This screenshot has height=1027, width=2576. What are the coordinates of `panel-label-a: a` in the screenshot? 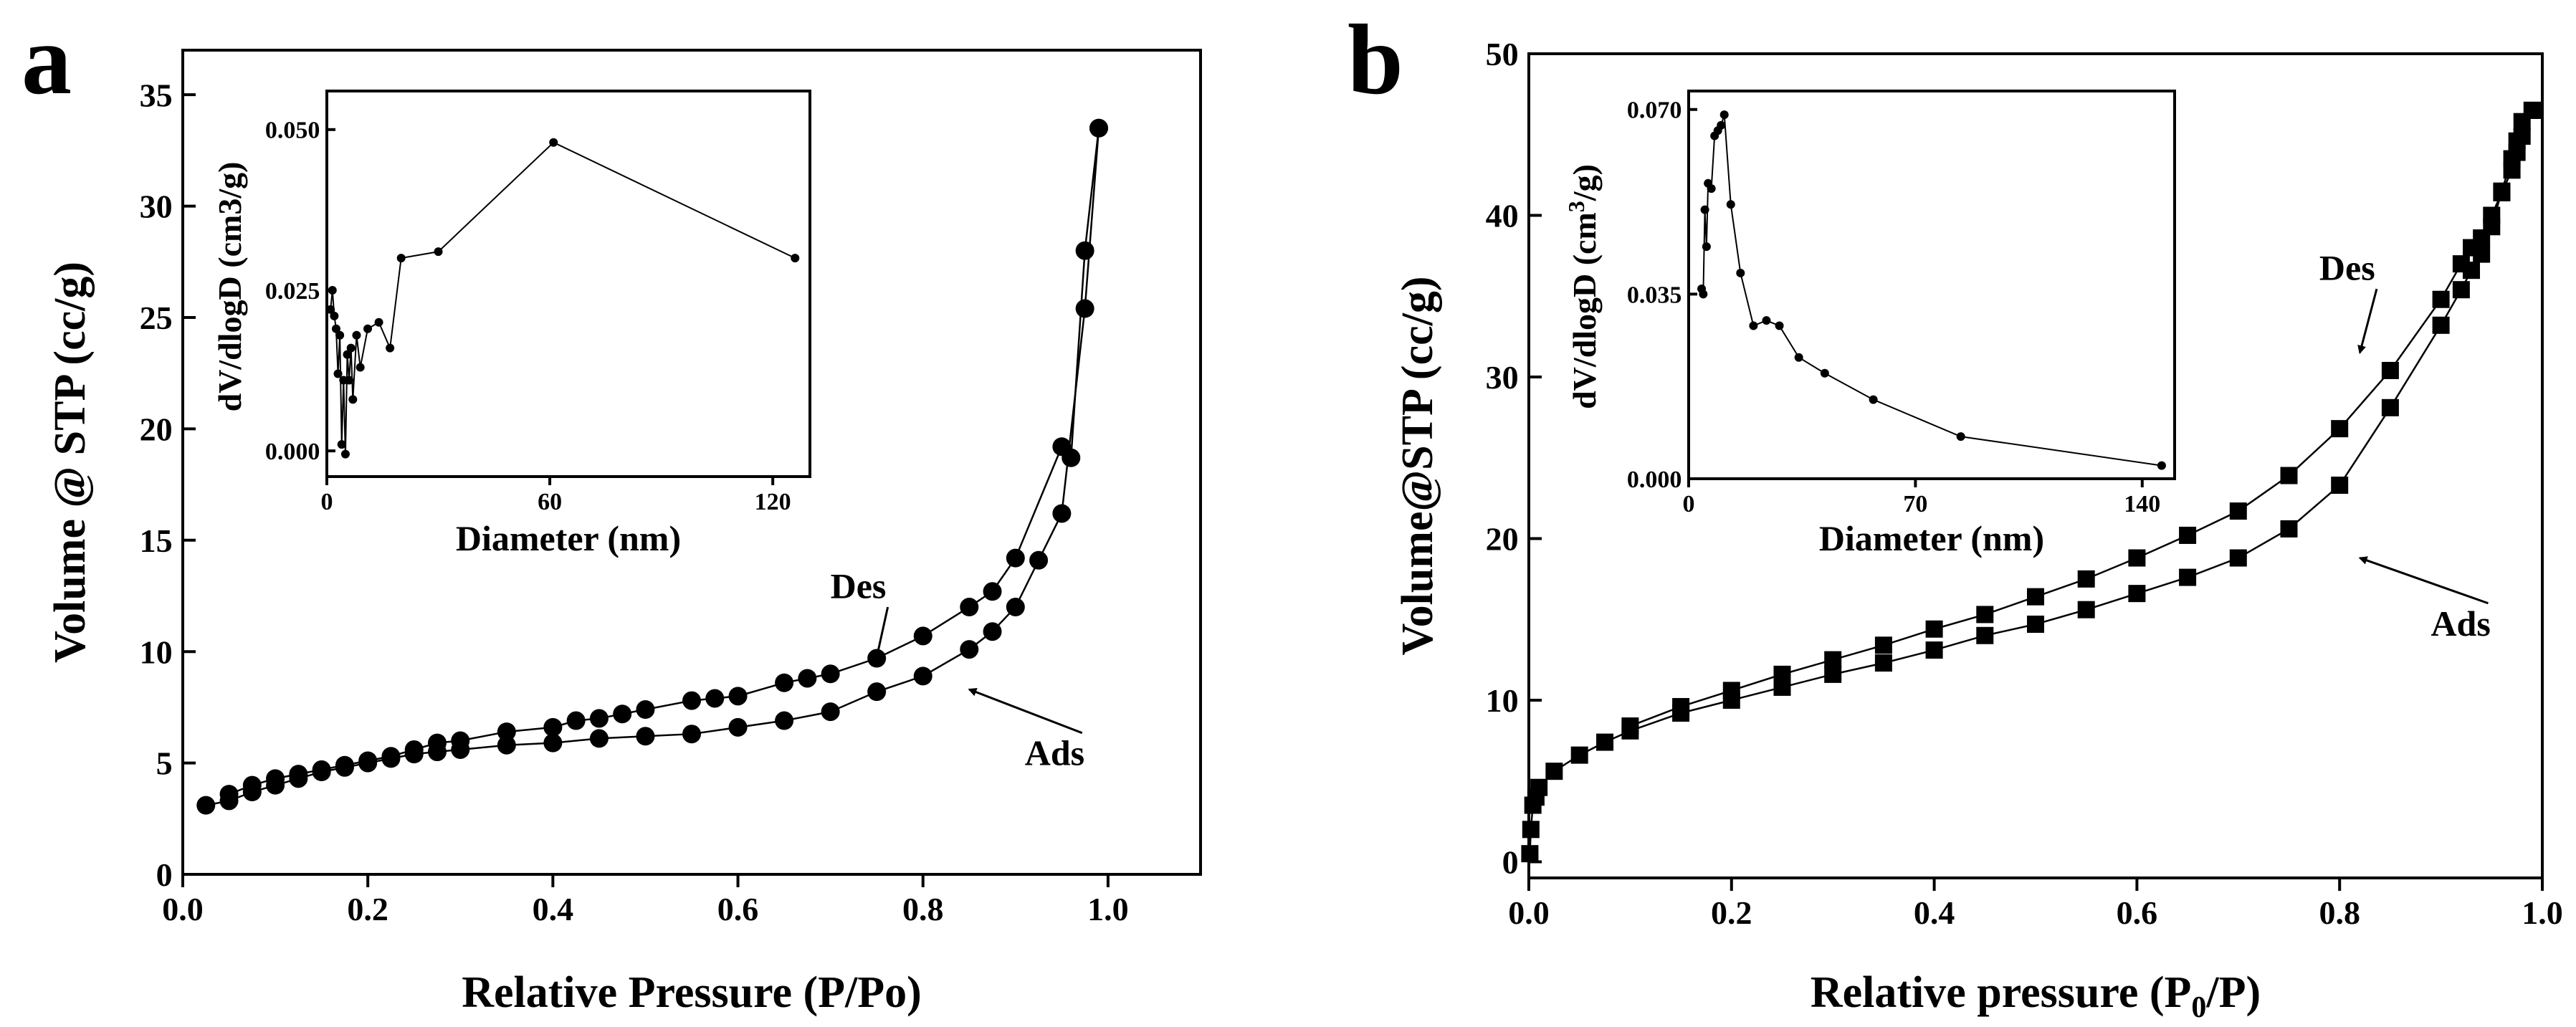 It's located at (47, 59).